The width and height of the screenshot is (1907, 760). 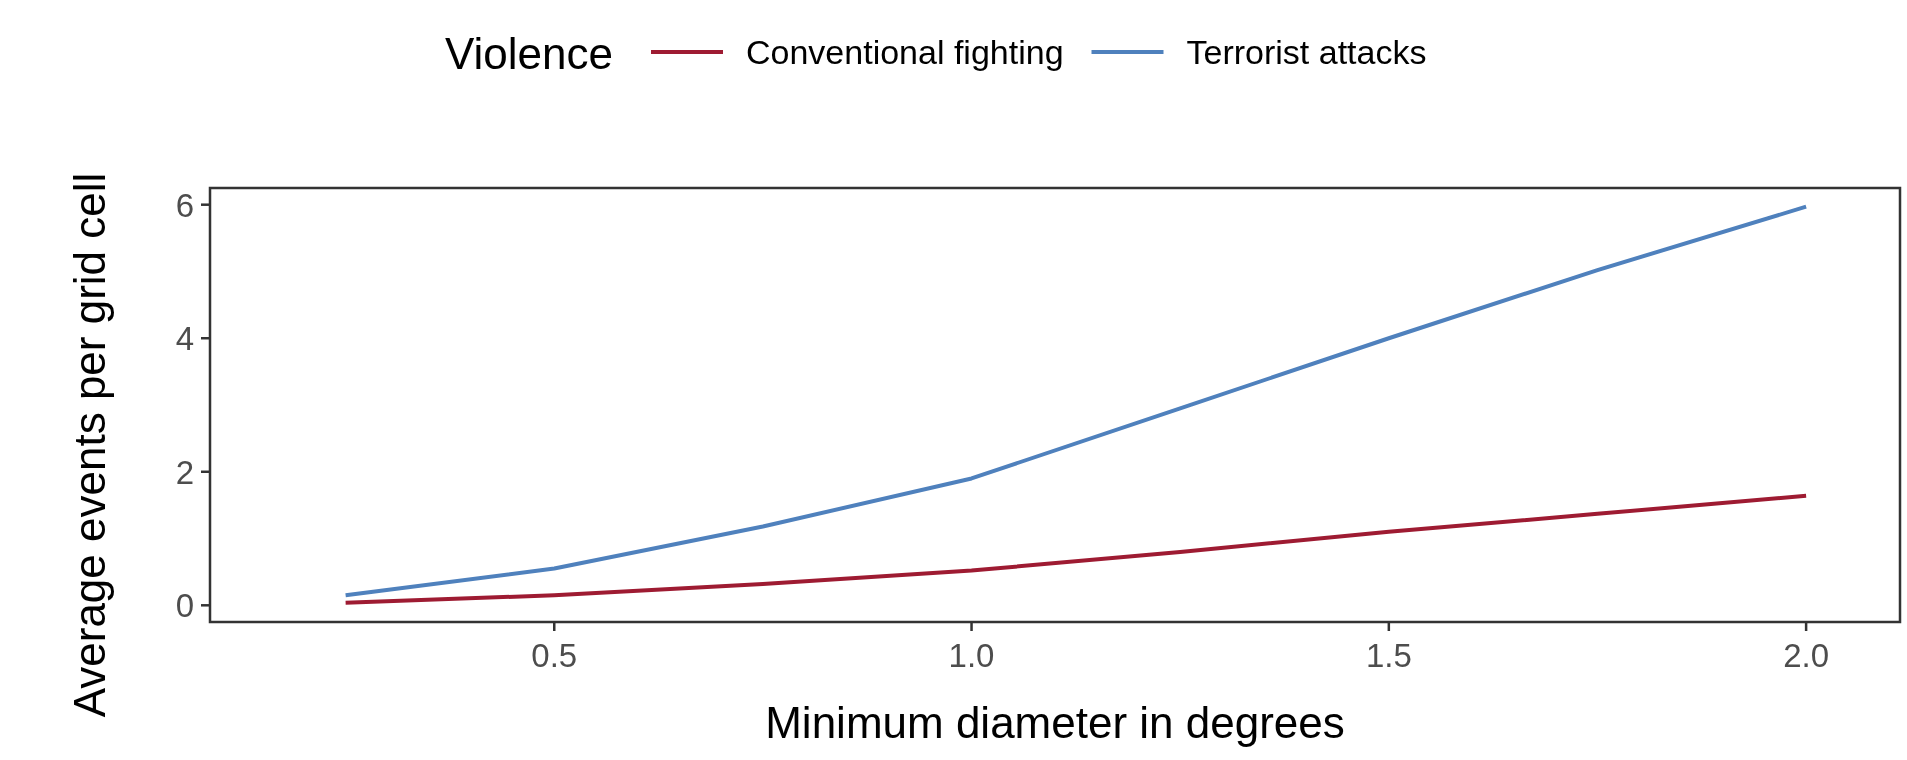 What do you see at coordinates (971, 655) in the screenshot?
I see `x-tick-label: 1.0` at bounding box center [971, 655].